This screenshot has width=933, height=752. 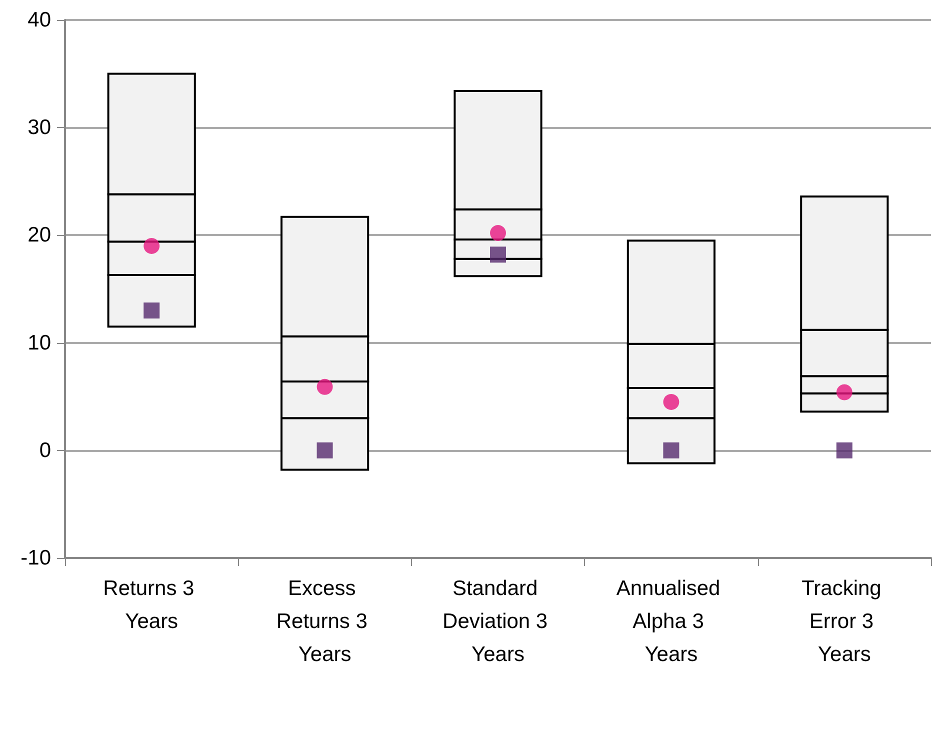 What do you see at coordinates (39, 342) in the screenshot?
I see `y-tick-label: 10` at bounding box center [39, 342].